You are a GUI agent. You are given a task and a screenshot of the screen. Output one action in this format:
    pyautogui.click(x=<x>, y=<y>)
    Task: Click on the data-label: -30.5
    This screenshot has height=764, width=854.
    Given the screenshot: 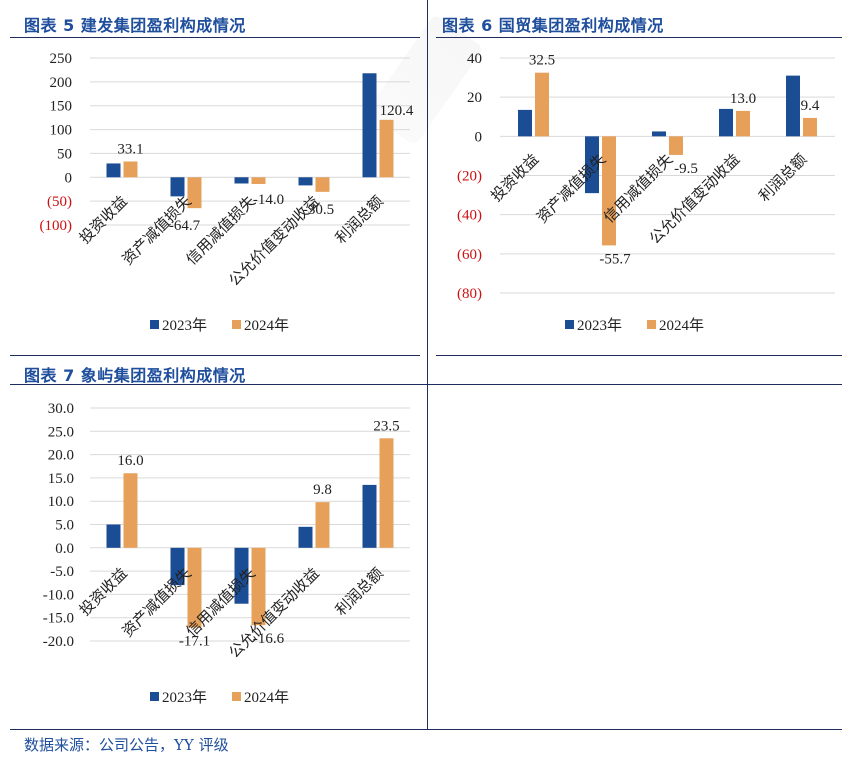 What is the action you would take?
    pyautogui.click(x=318, y=210)
    